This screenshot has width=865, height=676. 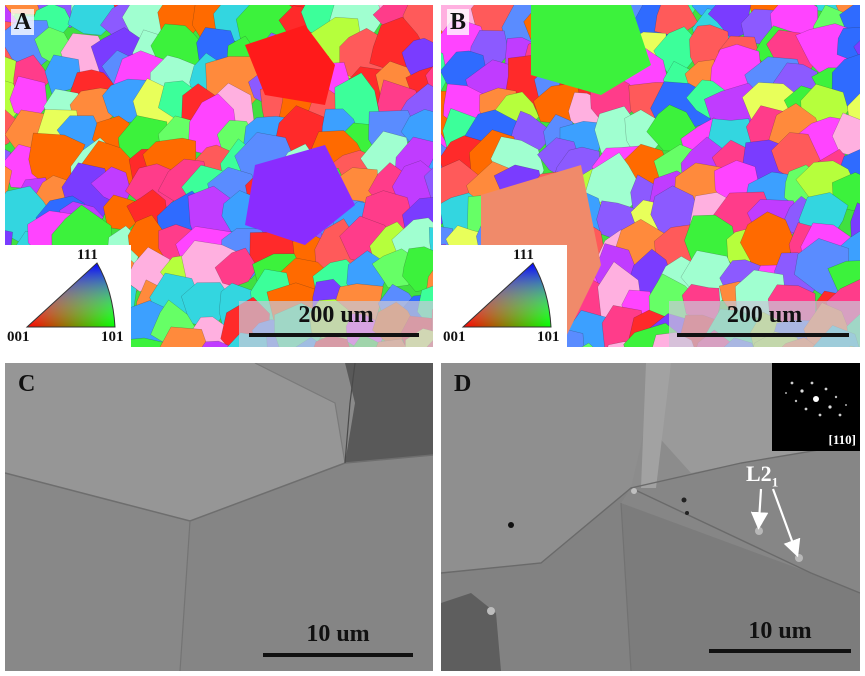 What do you see at coordinates (27, 384) in the screenshot?
I see `panel-label-c: C` at bounding box center [27, 384].